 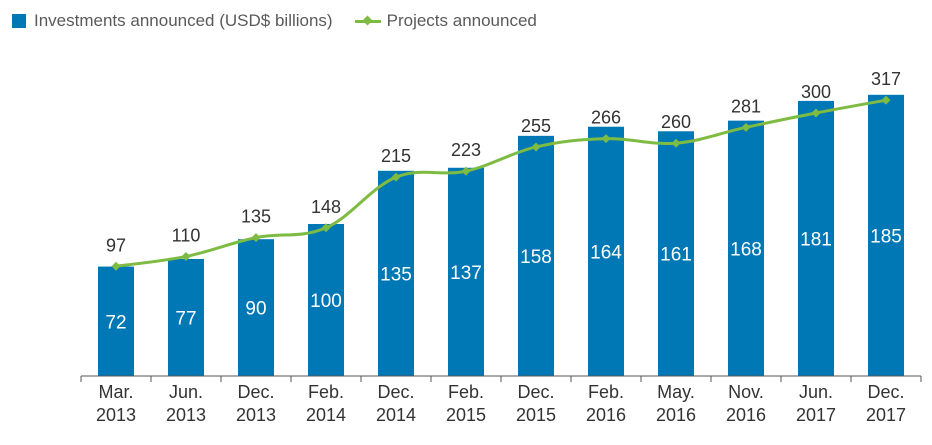 What do you see at coordinates (816, 92) in the screenshot?
I see `projects-value-label: 300` at bounding box center [816, 92].